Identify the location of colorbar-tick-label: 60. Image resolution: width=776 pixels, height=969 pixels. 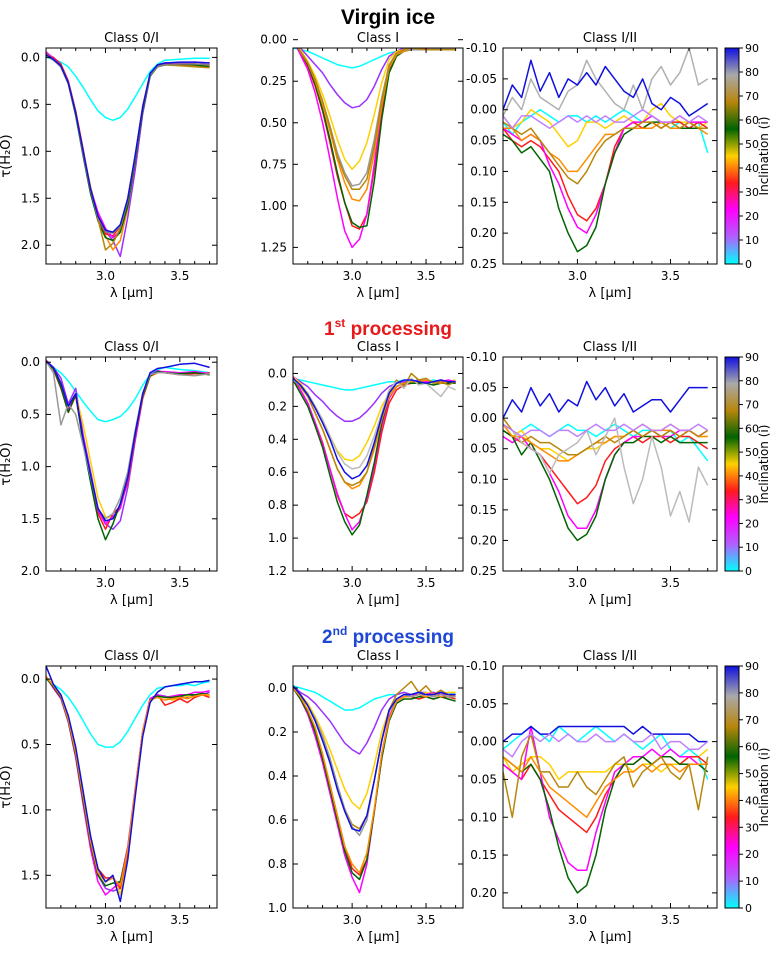
(752, 428).